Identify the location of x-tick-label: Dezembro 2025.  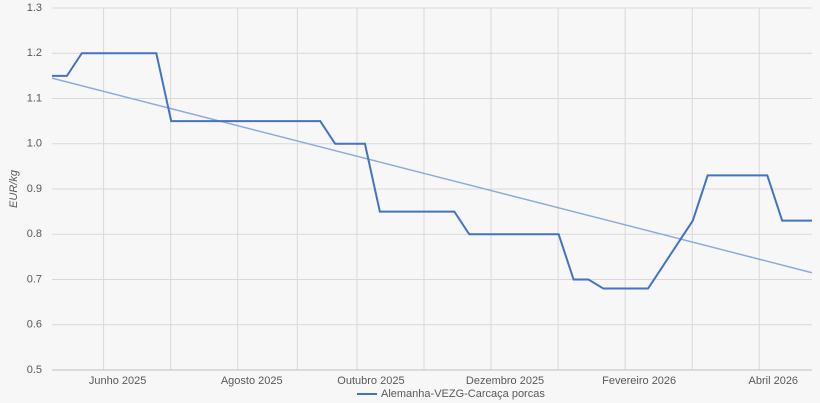
(505, 381).